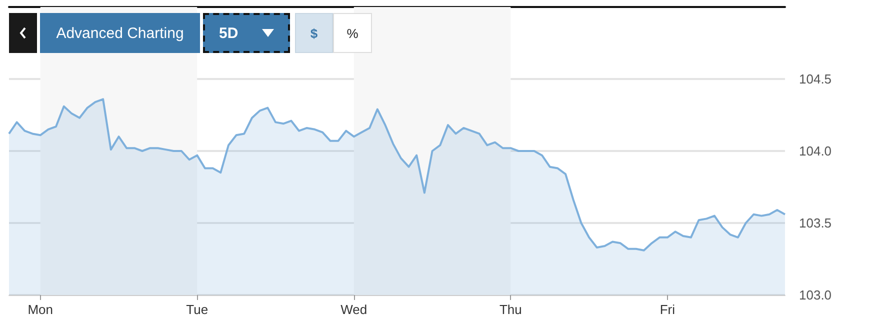 The image size is (870, 333). I want to click on y-tick-label: 104.0, so click(815, 151).